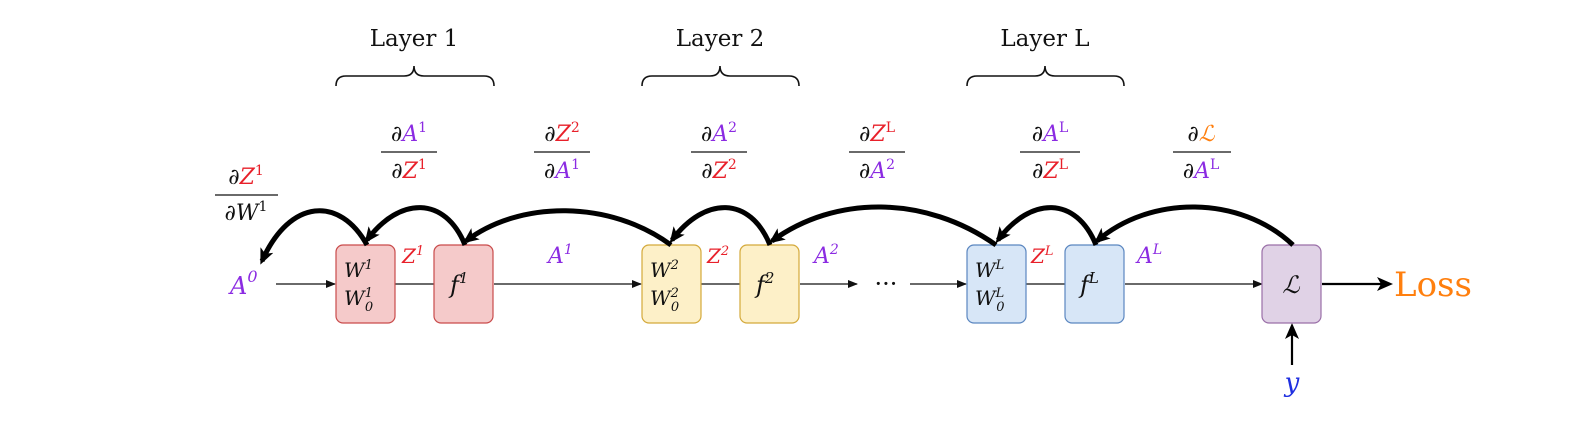  I want to click on activation-box-layer-2: f2, so click(769, 284).